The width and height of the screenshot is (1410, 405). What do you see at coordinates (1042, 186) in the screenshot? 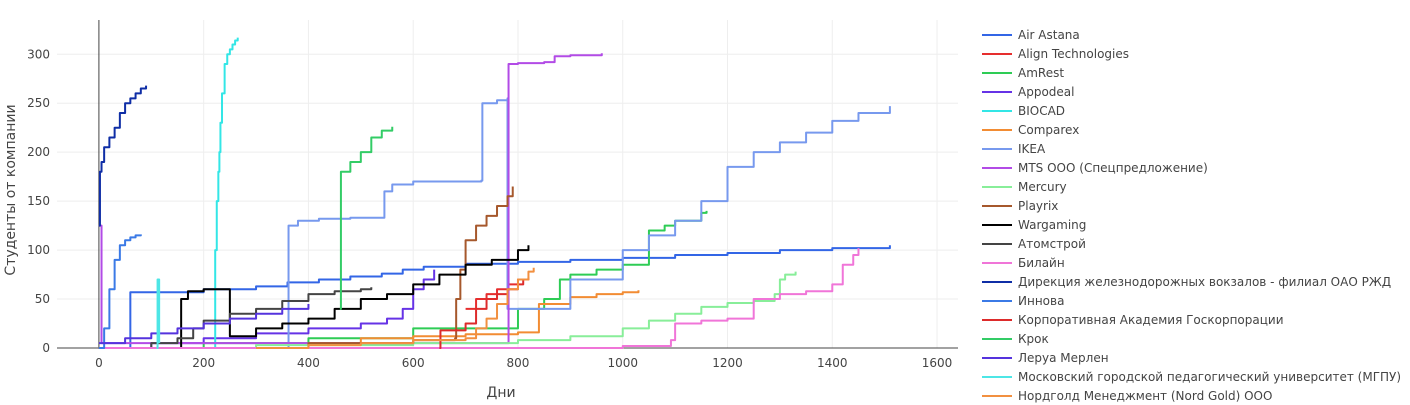
I see `legend-label: Mercury` at bounding box center [1042, 186].